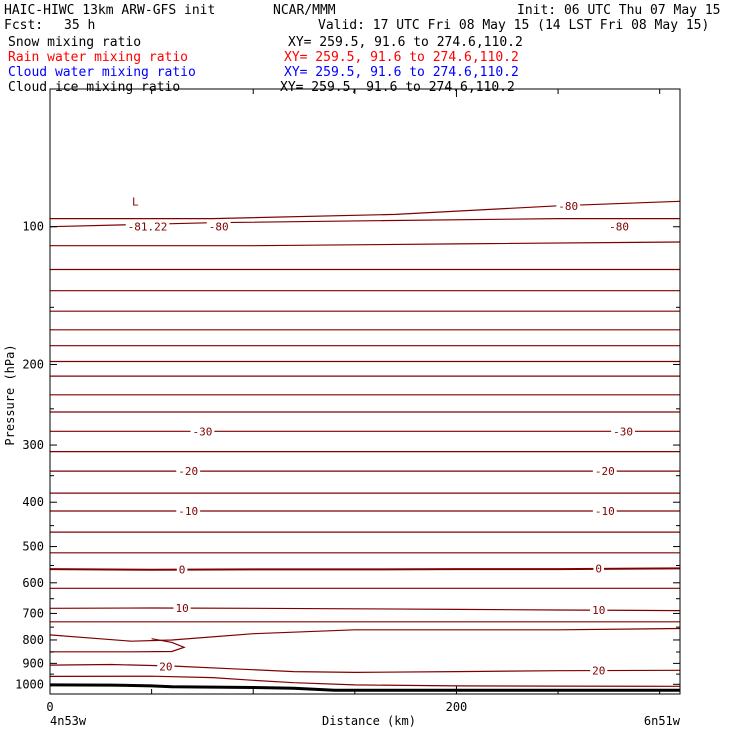 The height and width of the screenshot is (740, 740). Describe the element at coordinates (10, 394) in the screenshot. I see `y-axis-title: Pressure (hPa)` at that location.